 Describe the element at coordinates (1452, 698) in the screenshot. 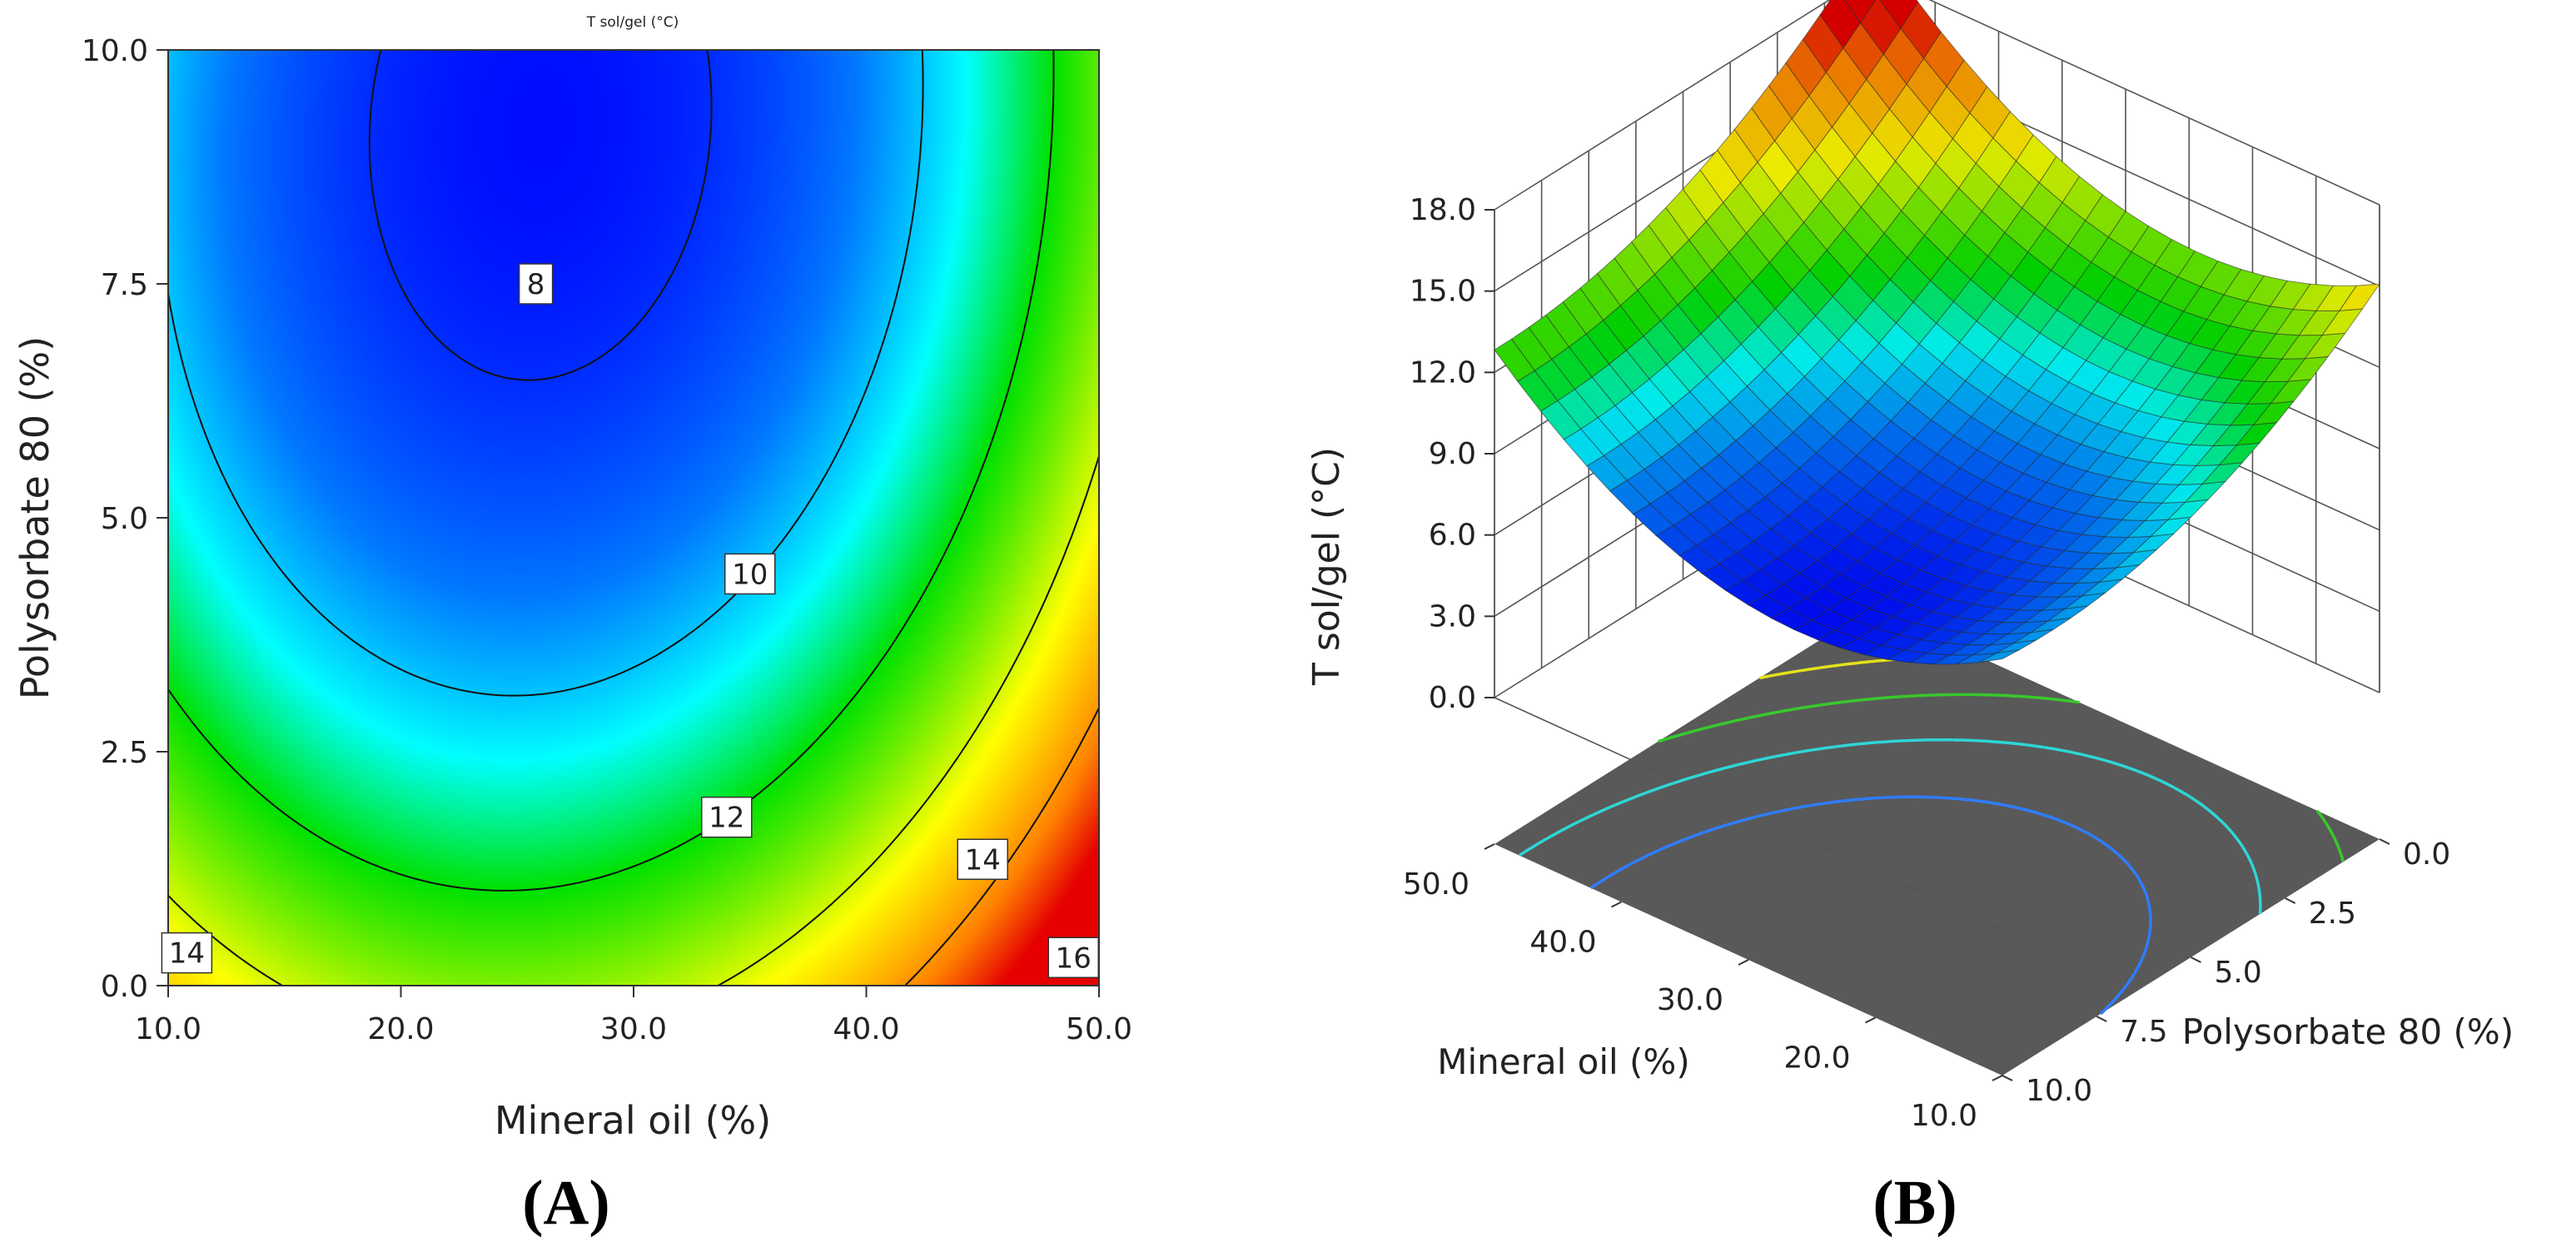

I see `z-tick-label: 0.0` at that location.